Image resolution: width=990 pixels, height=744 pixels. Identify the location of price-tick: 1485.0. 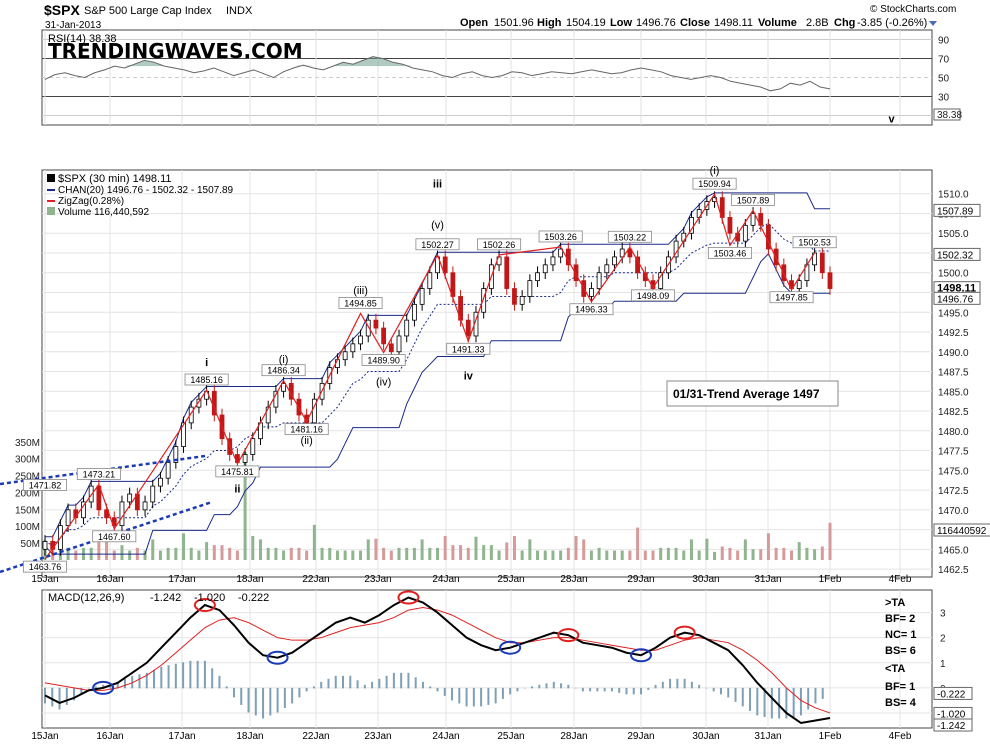
(953, 392).